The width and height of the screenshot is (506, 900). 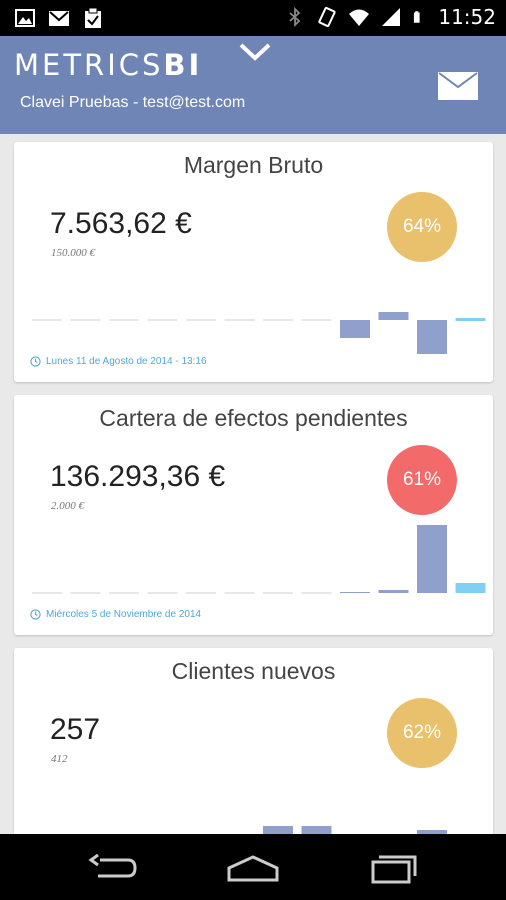 What do you see at coordinates (183, 65) in the screenshot?
I see `brand-bold: BI` at bounding box center [183, 65].